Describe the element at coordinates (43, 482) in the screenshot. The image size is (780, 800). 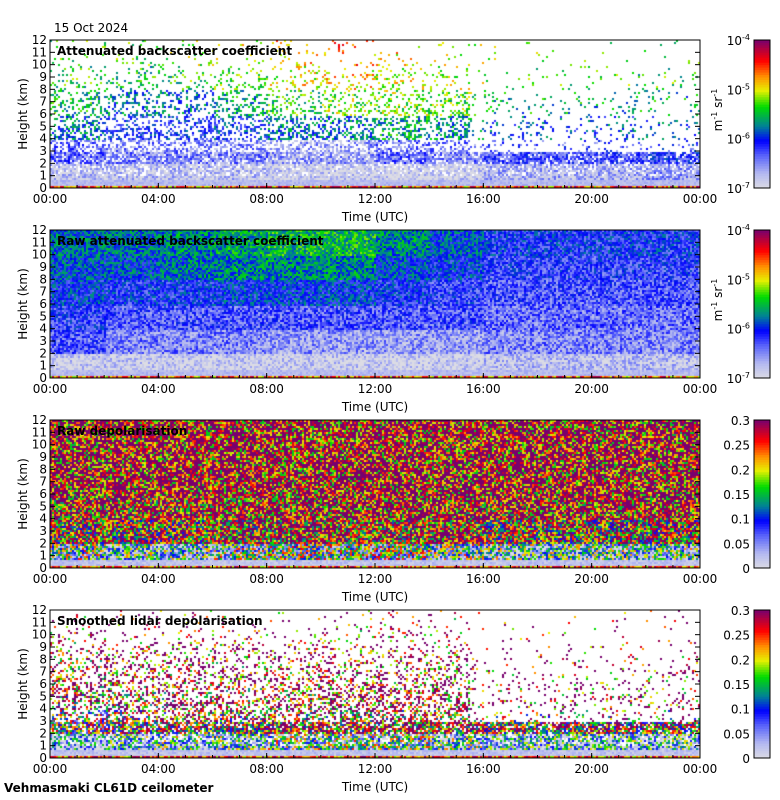
I see `y-tick-label: 7` at that location.